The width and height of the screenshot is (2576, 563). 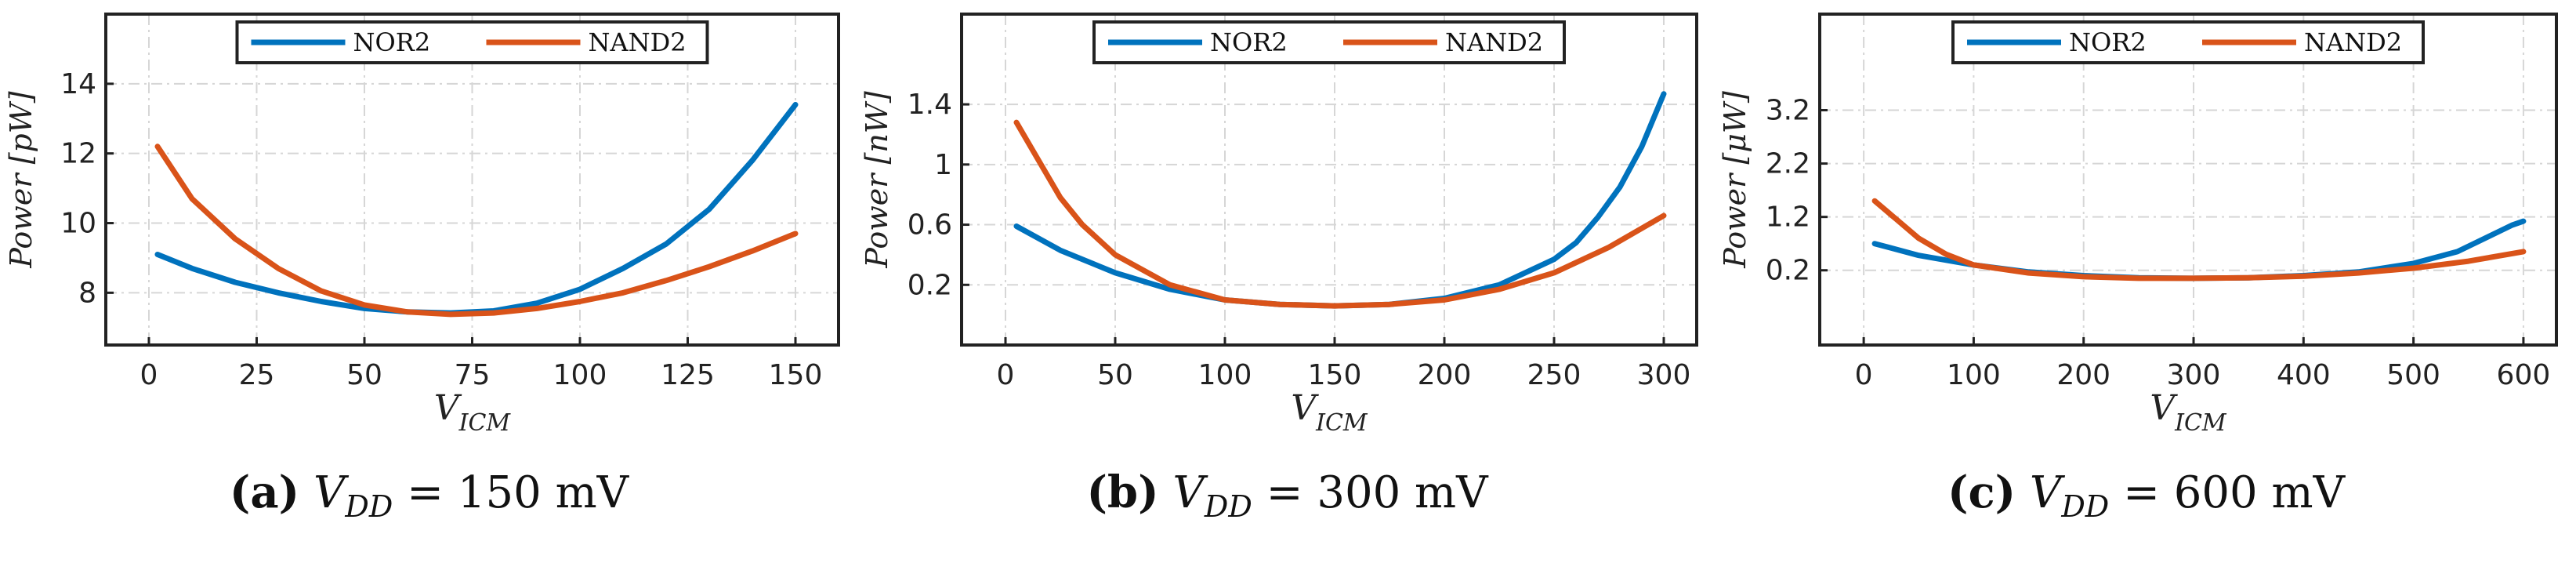 I want to click on chart-c-caption-label: (c), so click(x=1981, y=493).